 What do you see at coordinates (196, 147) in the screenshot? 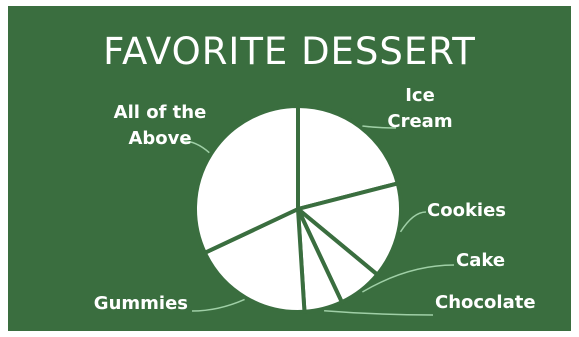
I see `leader-line-all-of-the-above` at bounding box center [196, 147].